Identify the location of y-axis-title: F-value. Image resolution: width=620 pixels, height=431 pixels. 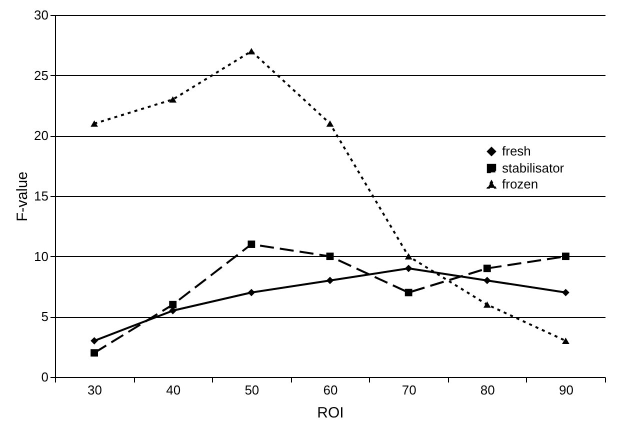
(23, 196).